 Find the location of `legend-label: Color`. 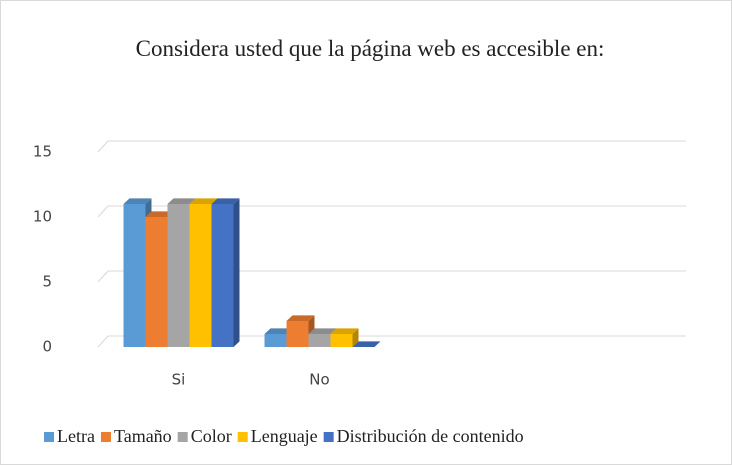

legend-label: Color is located at coordinates (211, 436).